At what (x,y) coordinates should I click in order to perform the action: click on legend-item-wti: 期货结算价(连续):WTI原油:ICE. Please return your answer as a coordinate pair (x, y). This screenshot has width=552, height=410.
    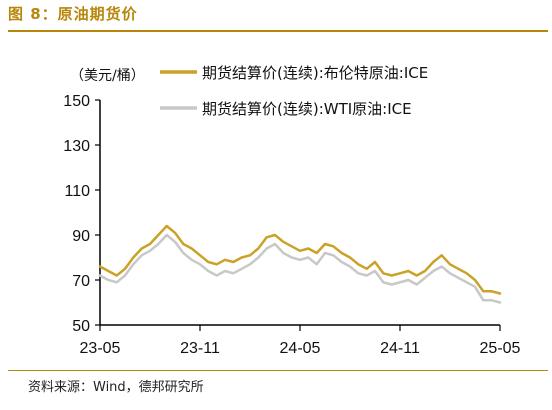
    Looking at the image, I should click on (286, 109).